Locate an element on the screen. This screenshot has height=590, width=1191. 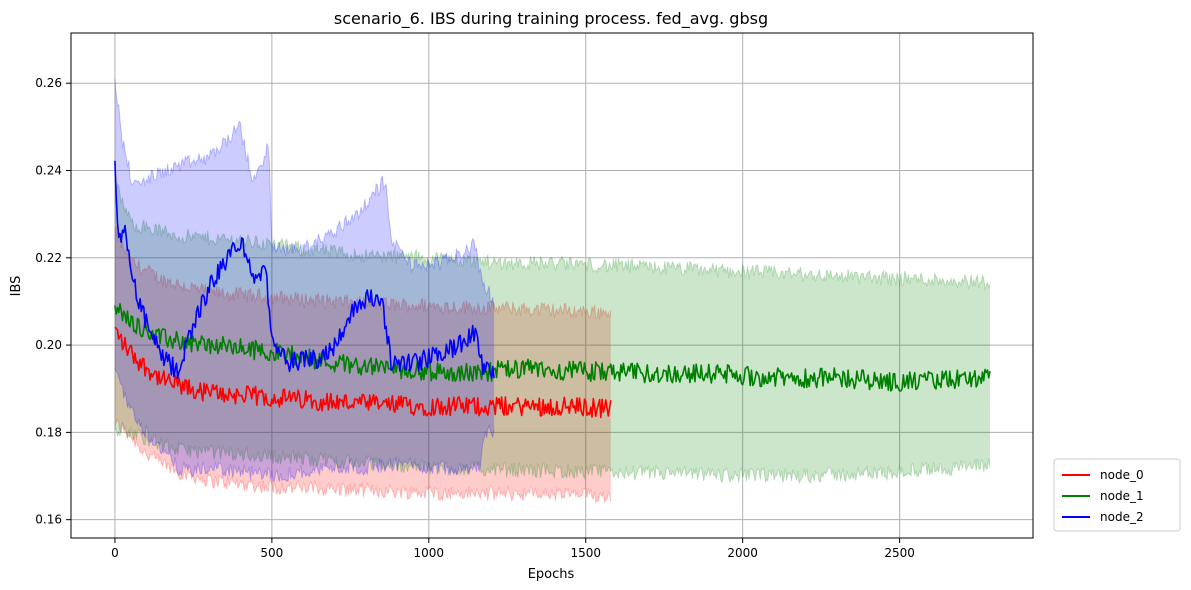
y-axis-ticks: 0.16 0.18 0.20 0.22 0.24 0.26 is located at coordinates (53, 301).